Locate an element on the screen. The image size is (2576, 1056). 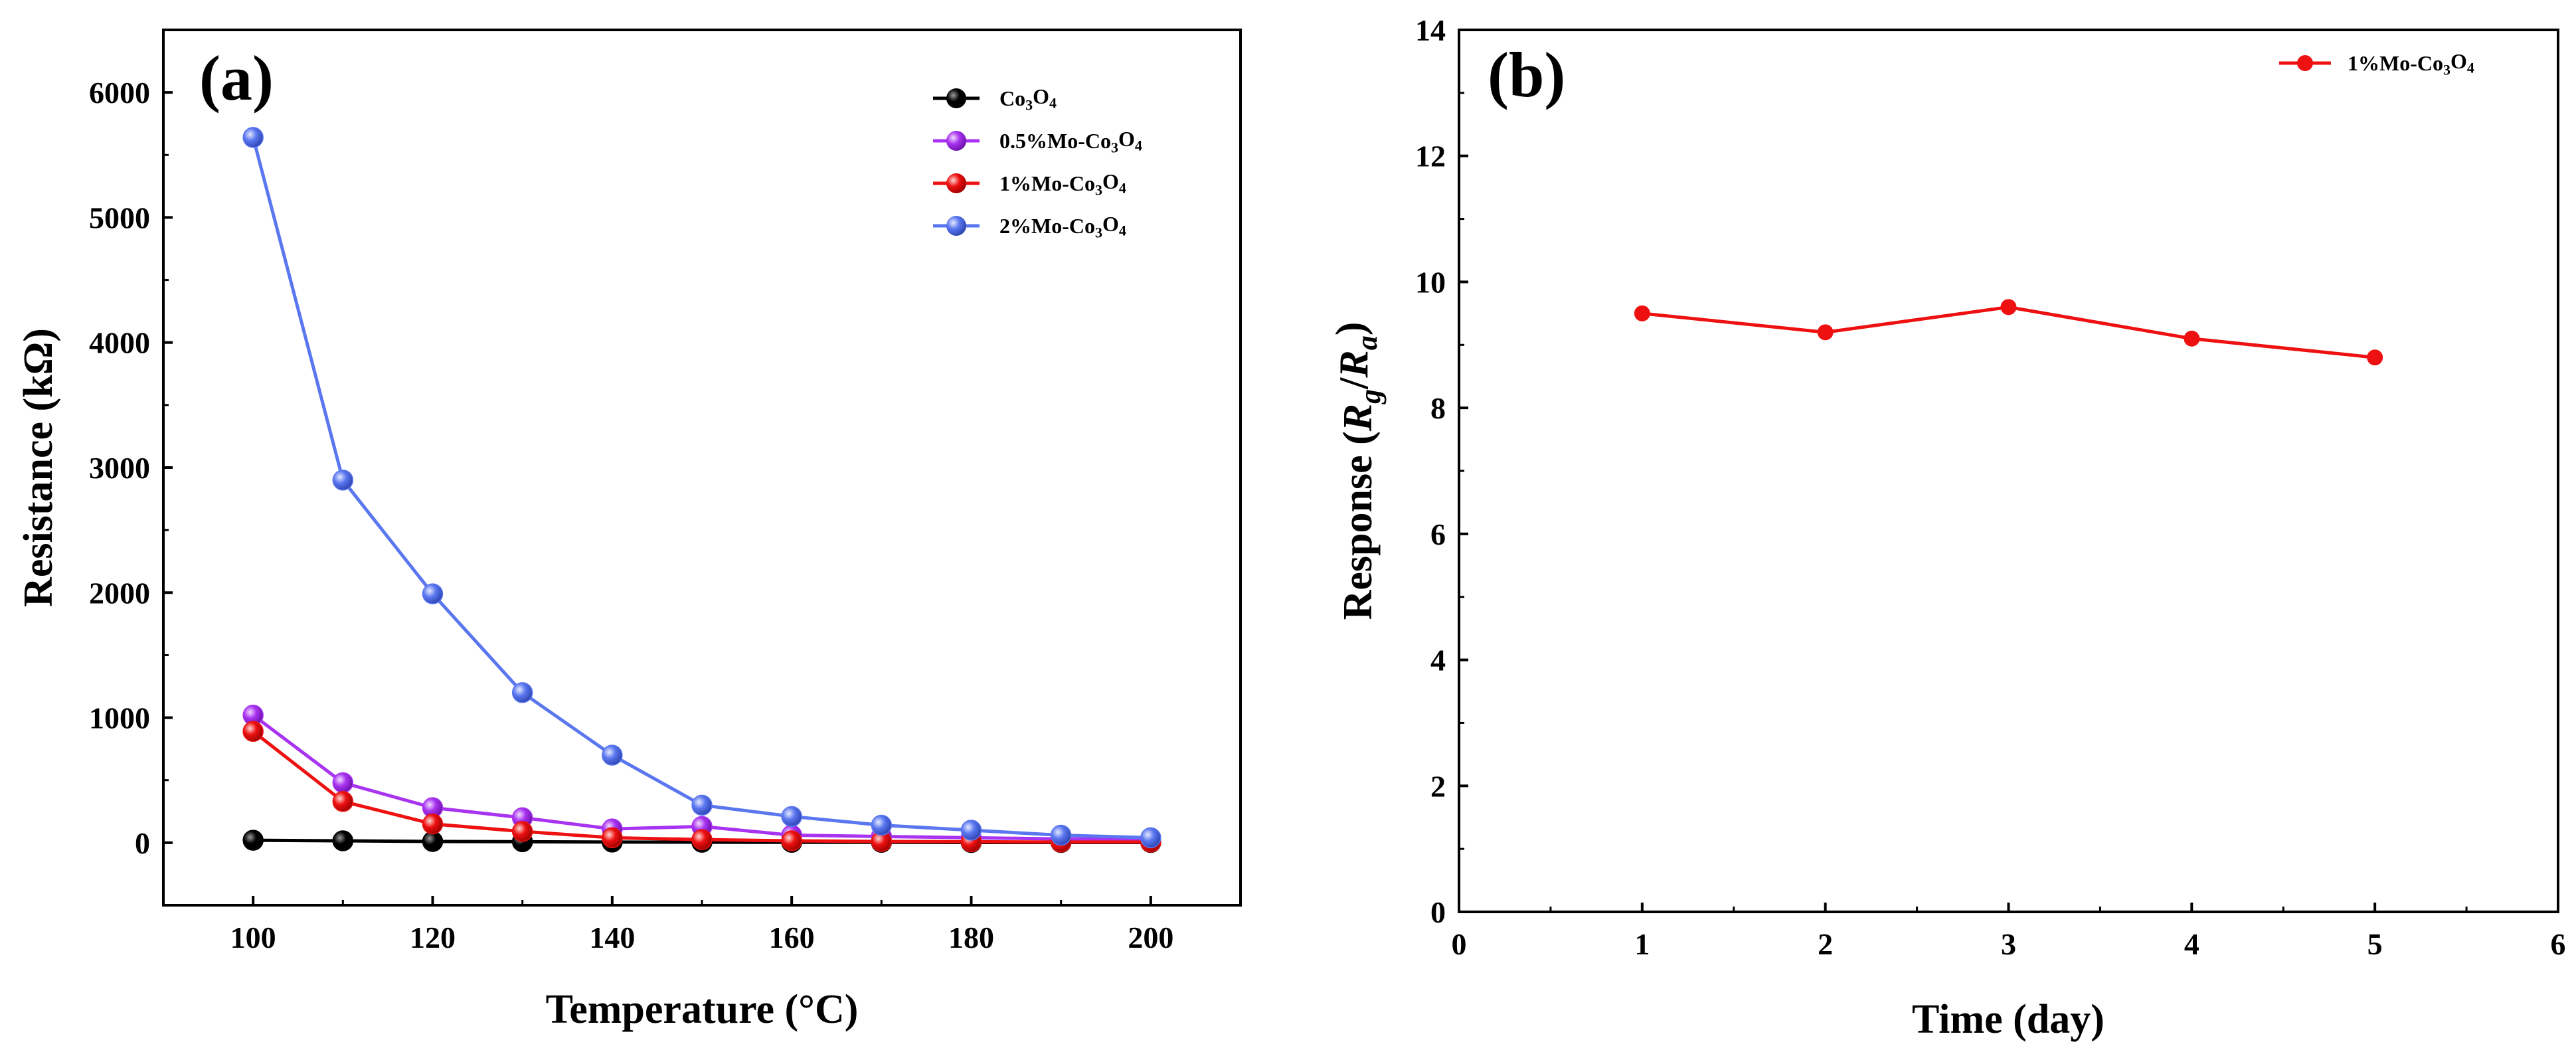
y-tick-label-a: 6000 is located at coordinates (119, 93).